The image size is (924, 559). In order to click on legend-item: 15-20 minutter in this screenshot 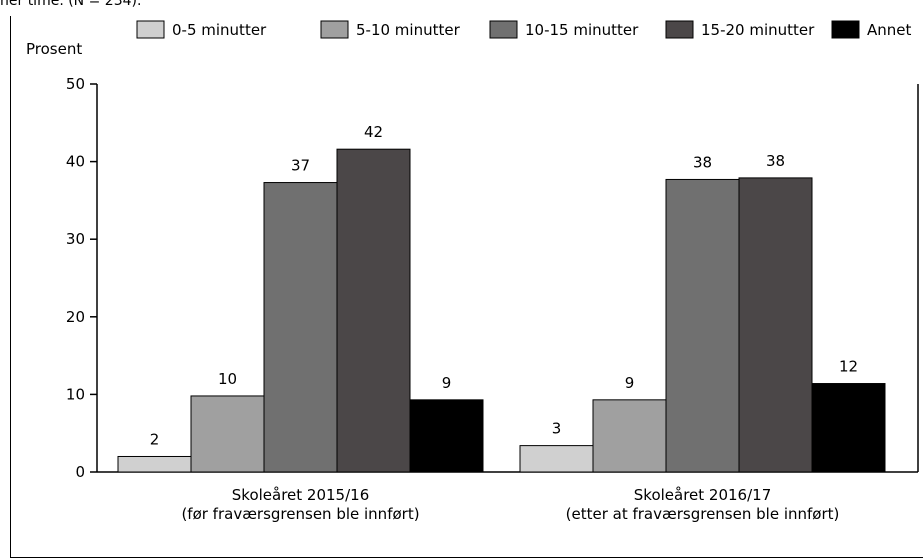, I will do `click(740, 29)`.